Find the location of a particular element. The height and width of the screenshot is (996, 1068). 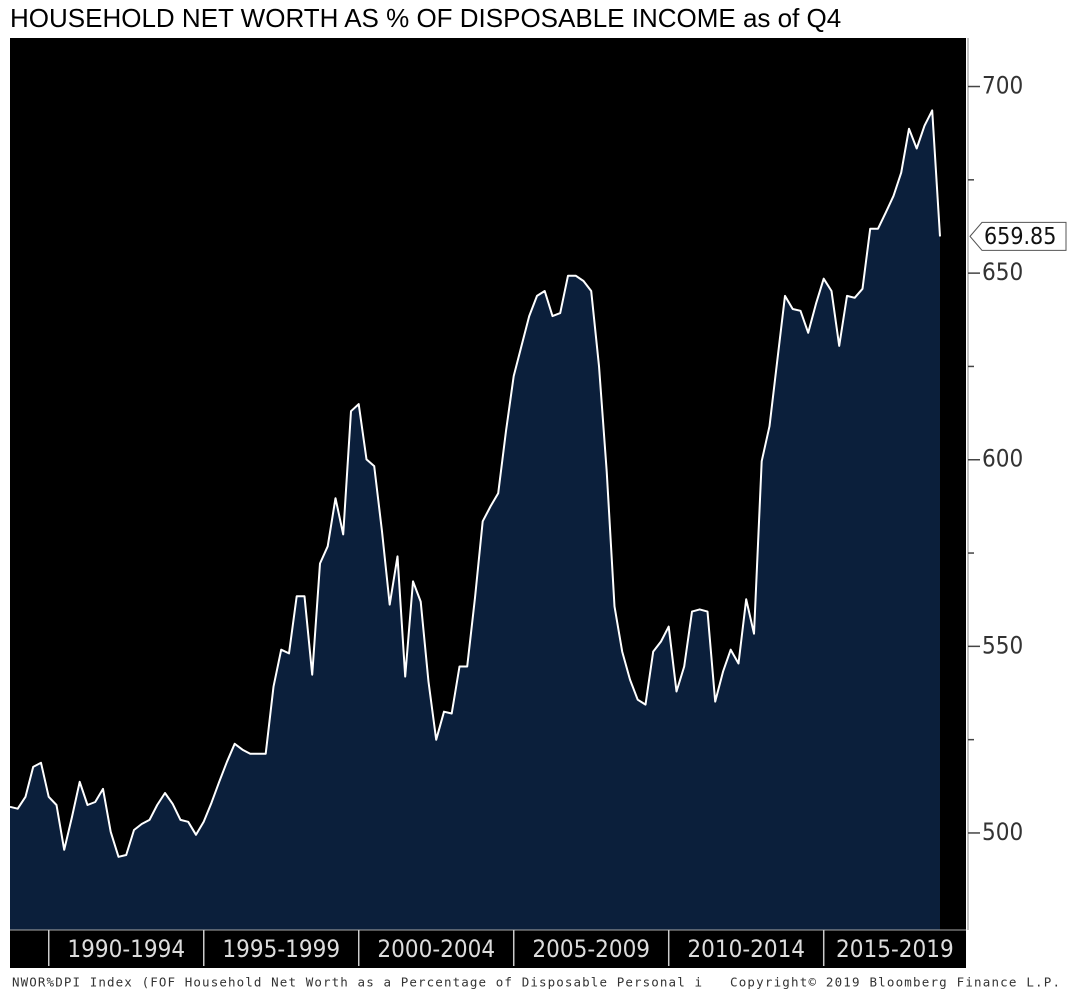

last-value-tag is located at coordinates (1018, 236).